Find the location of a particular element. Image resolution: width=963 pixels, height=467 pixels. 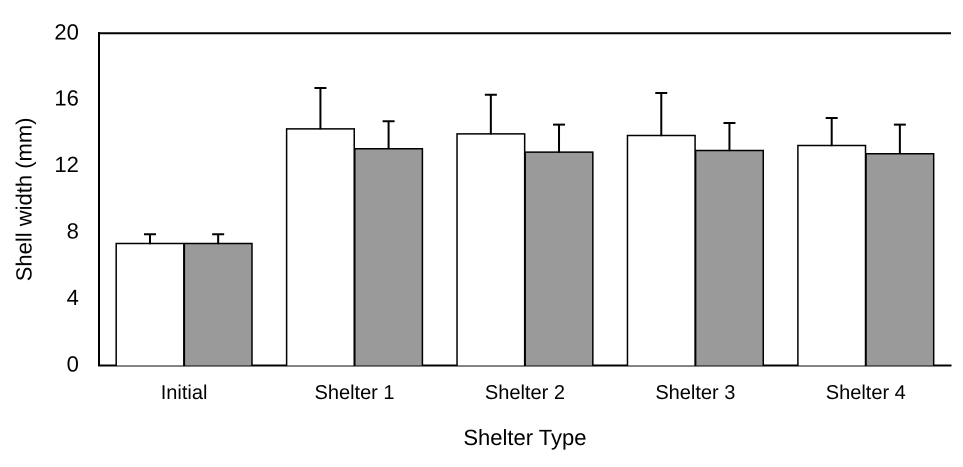

x-tick-label: Shelter 4 is located at coordinates (866, 393).